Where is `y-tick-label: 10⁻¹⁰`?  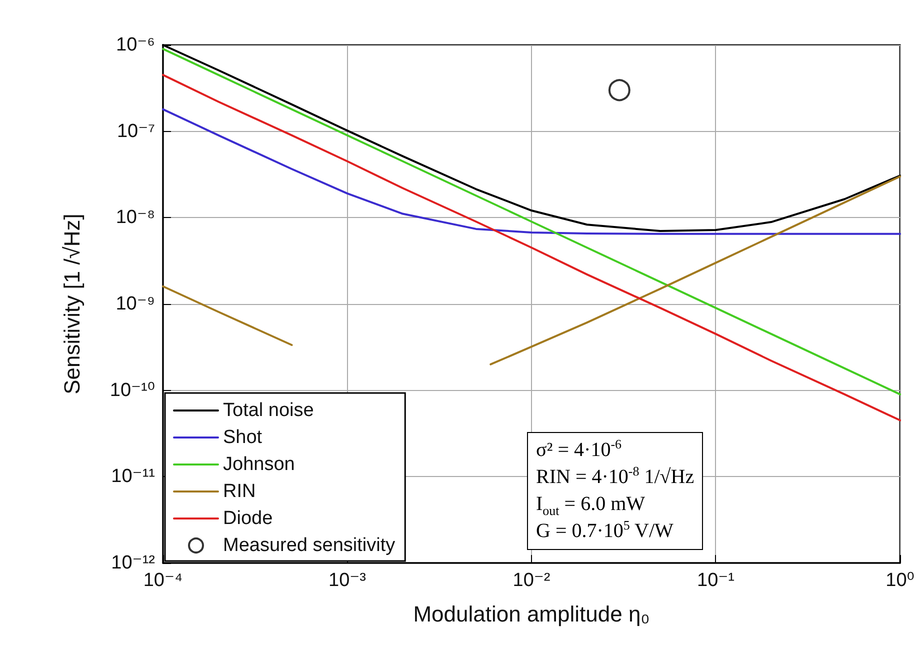
y-tick-label: 10⁻¹⁰ is located at coordinates (132, 390).